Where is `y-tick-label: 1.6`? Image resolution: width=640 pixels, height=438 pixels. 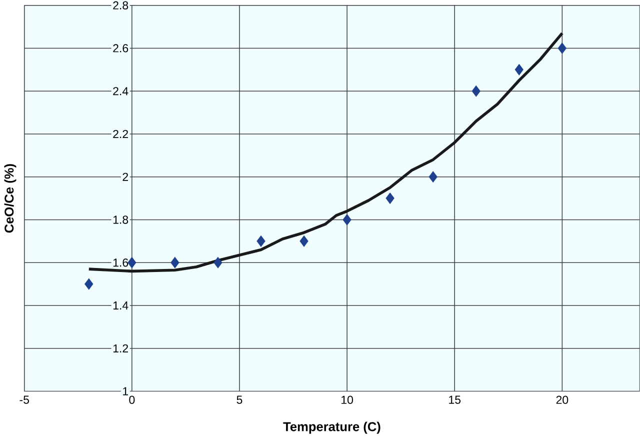 y-tick-label: 1.6 is located at coordinates (120, 262).